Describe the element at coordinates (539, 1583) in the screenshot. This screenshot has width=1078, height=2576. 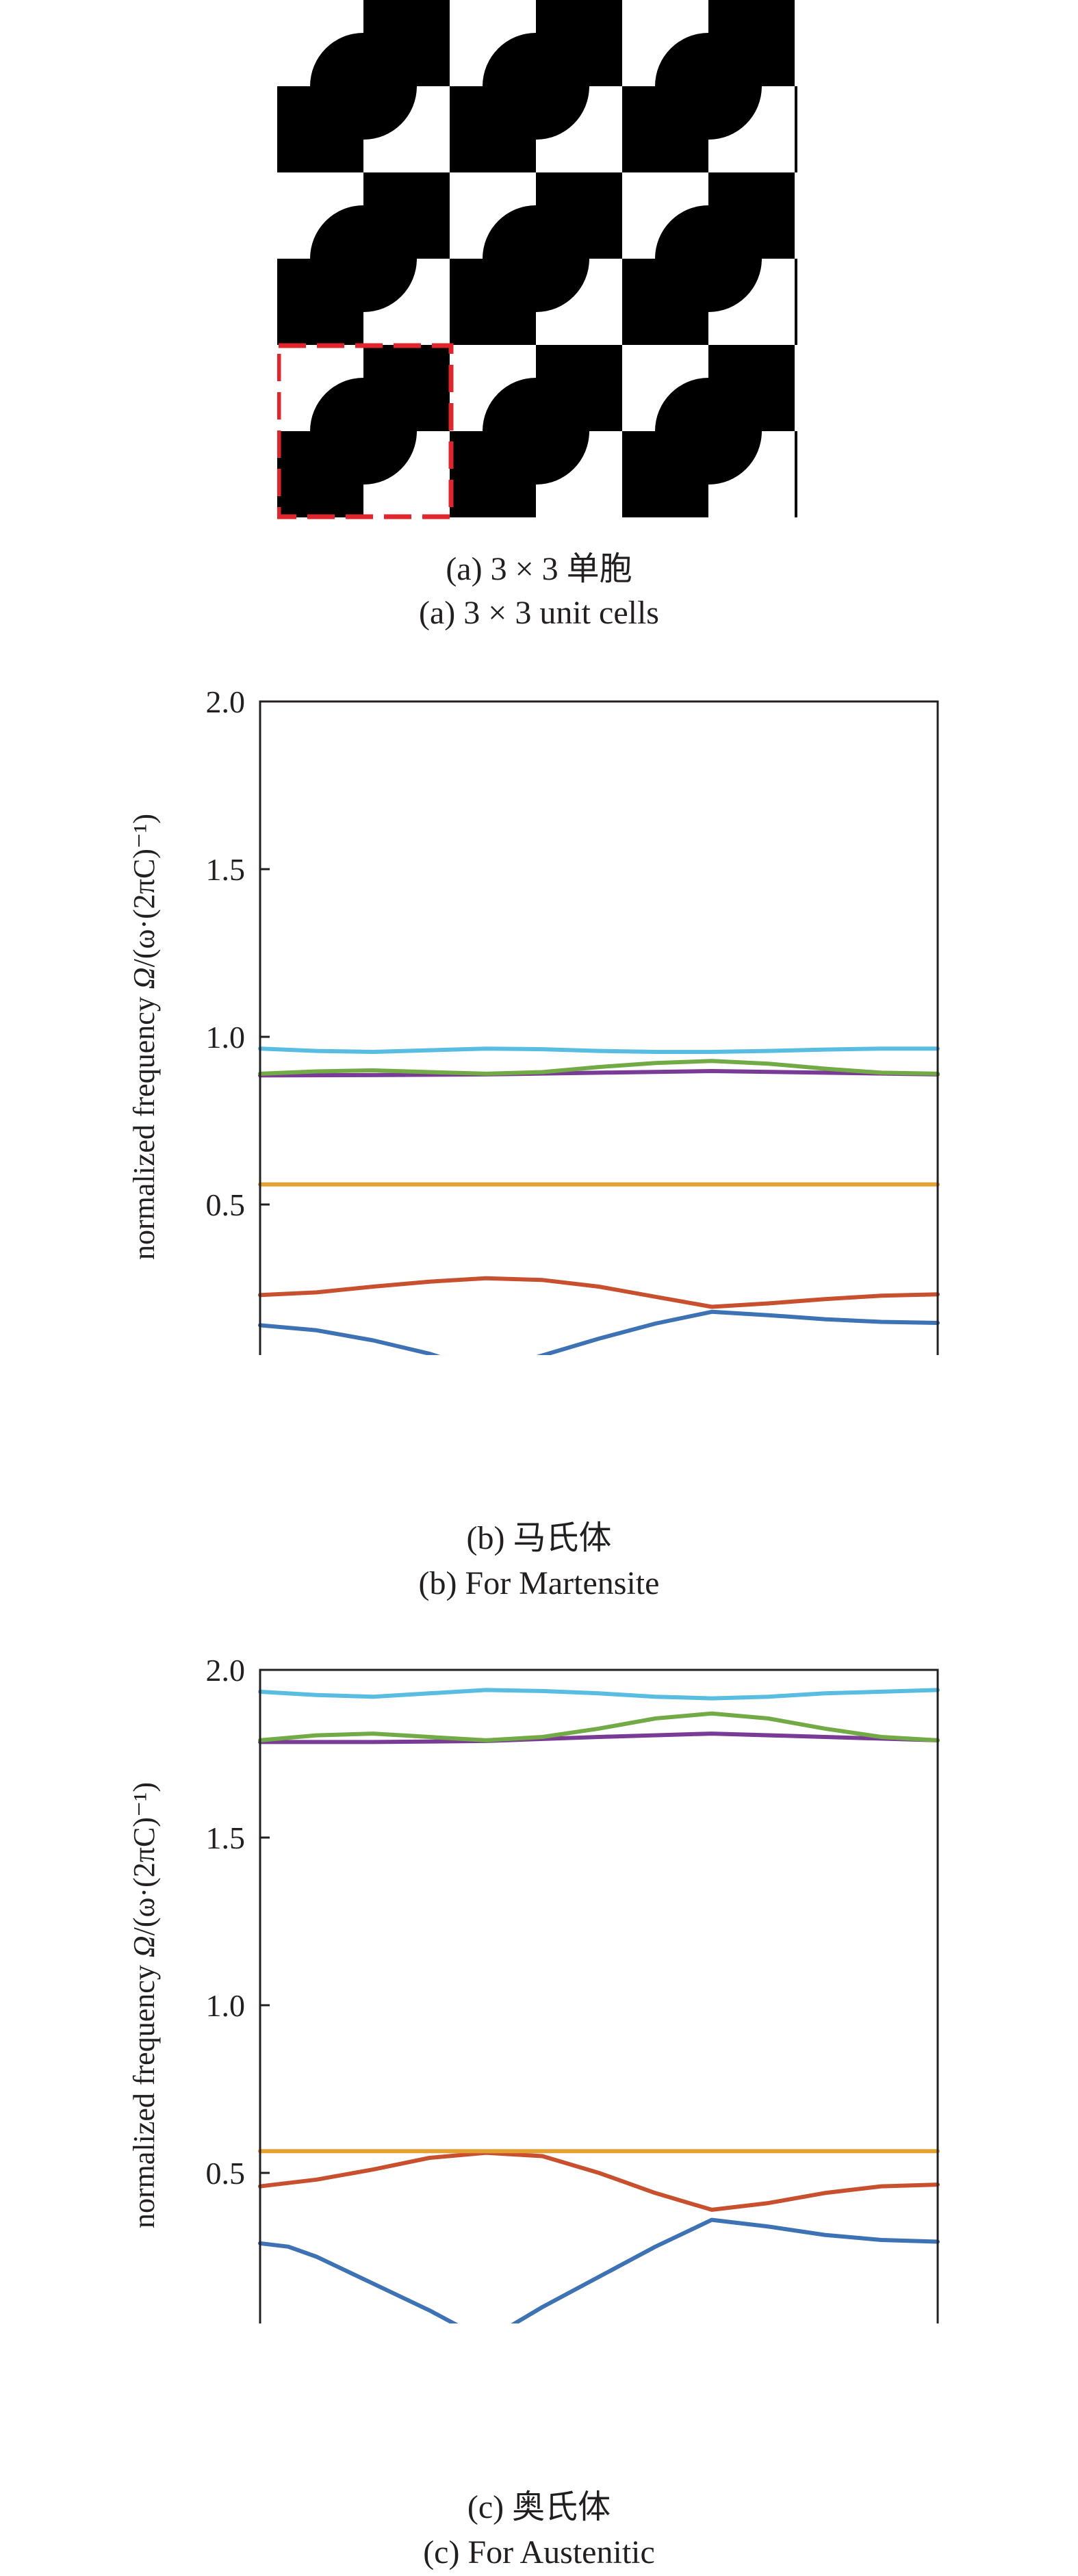
I see `caption-b-en: (b) For Martensite` at that location.